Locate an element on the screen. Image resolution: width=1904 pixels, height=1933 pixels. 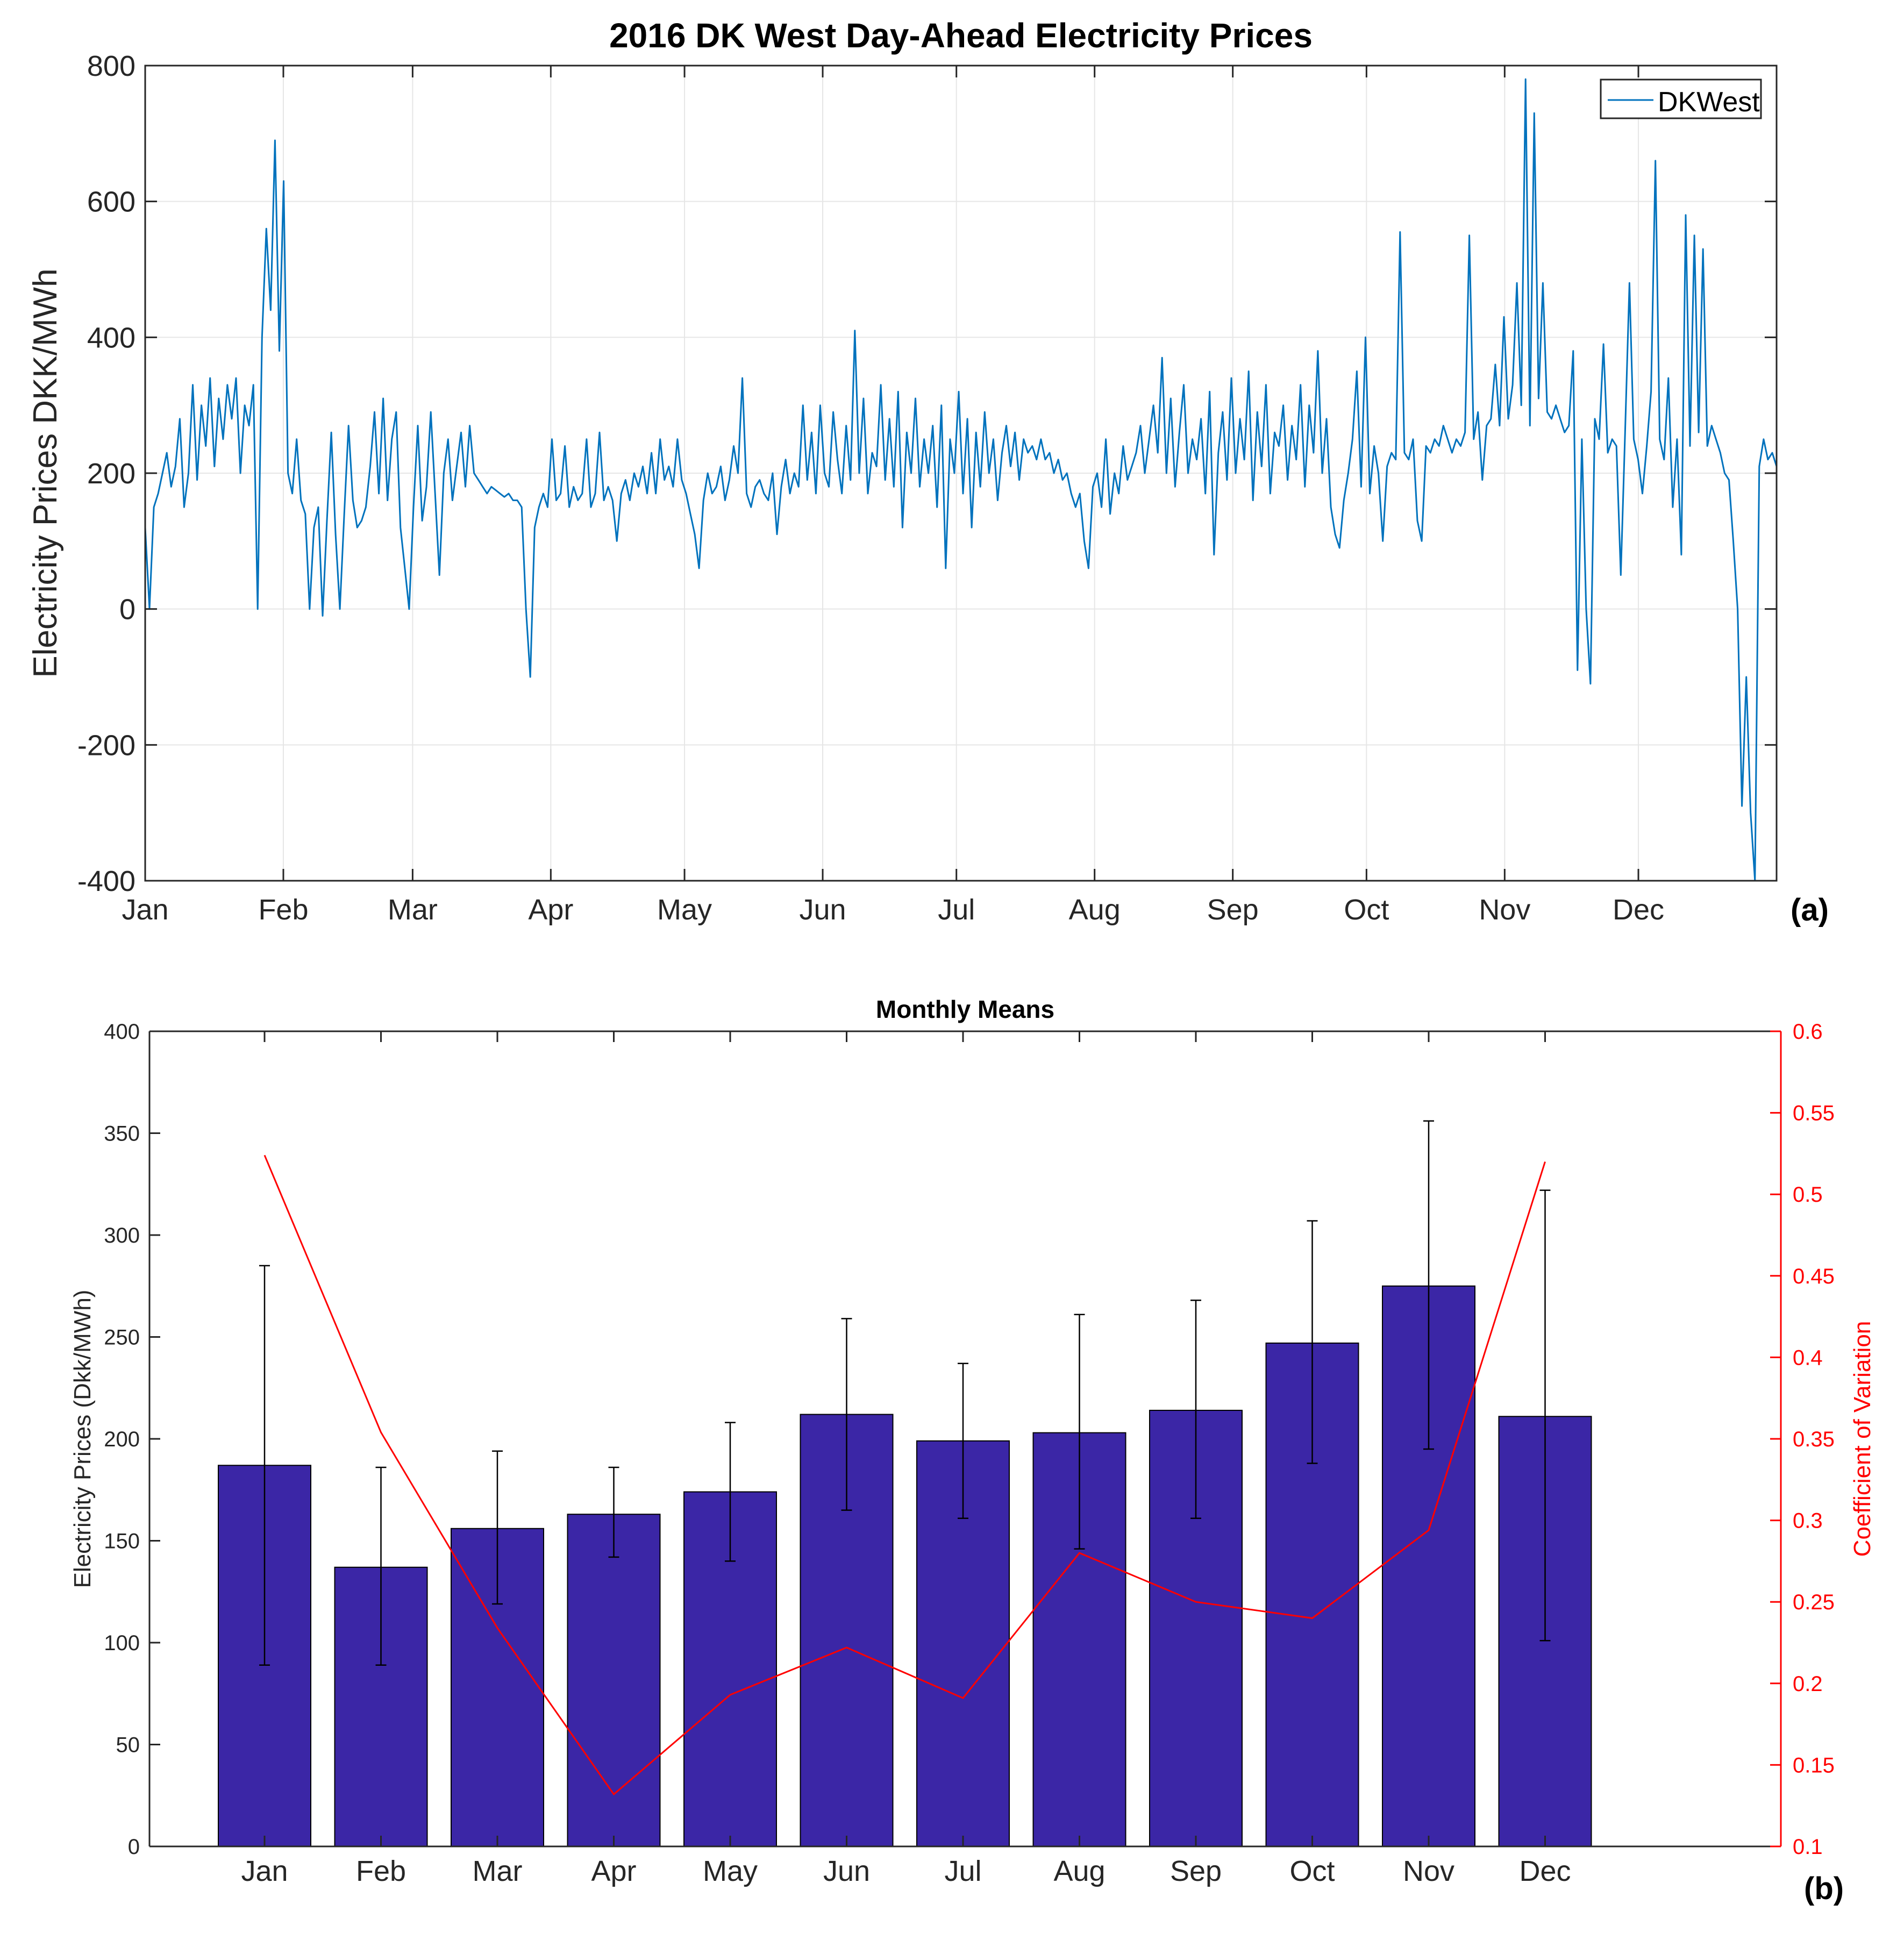
error-bar-dec is located at coordinates (1545, 1415).